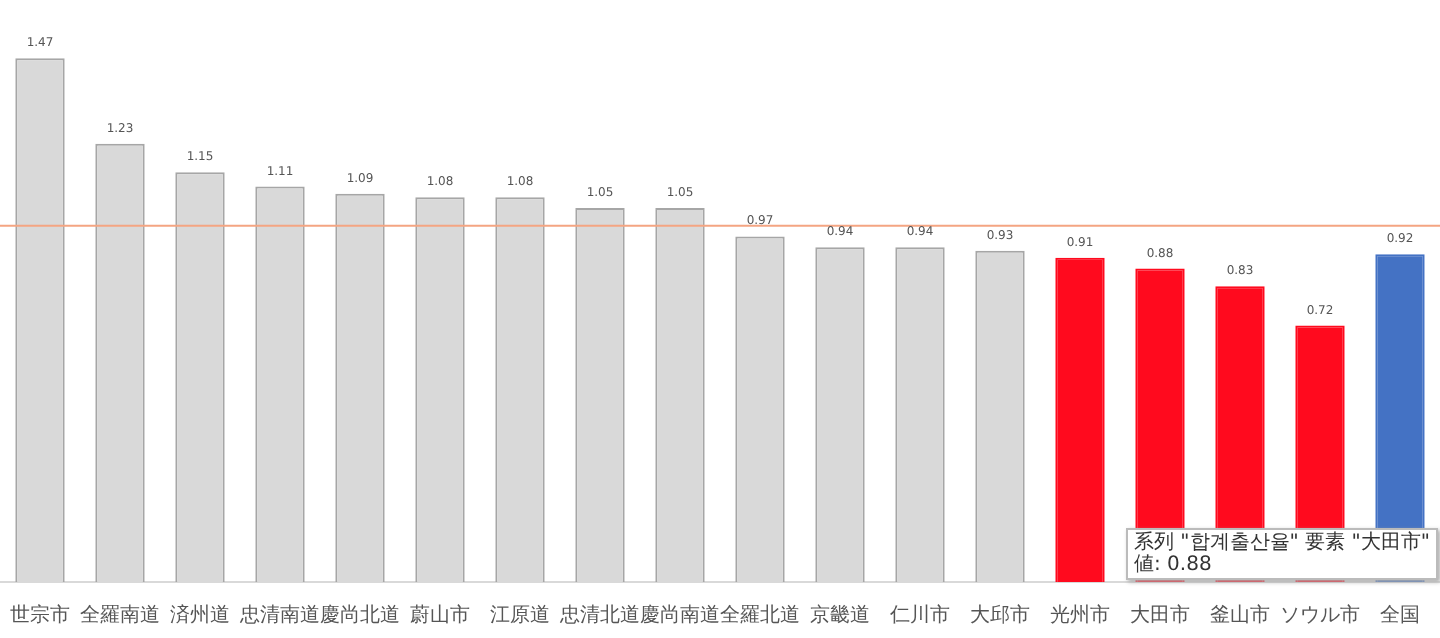  What do you see at coordinates (1000, 615) in the screenshot?
I see `x-tick-label: 大邱市` at bounding box center [1000, 615].